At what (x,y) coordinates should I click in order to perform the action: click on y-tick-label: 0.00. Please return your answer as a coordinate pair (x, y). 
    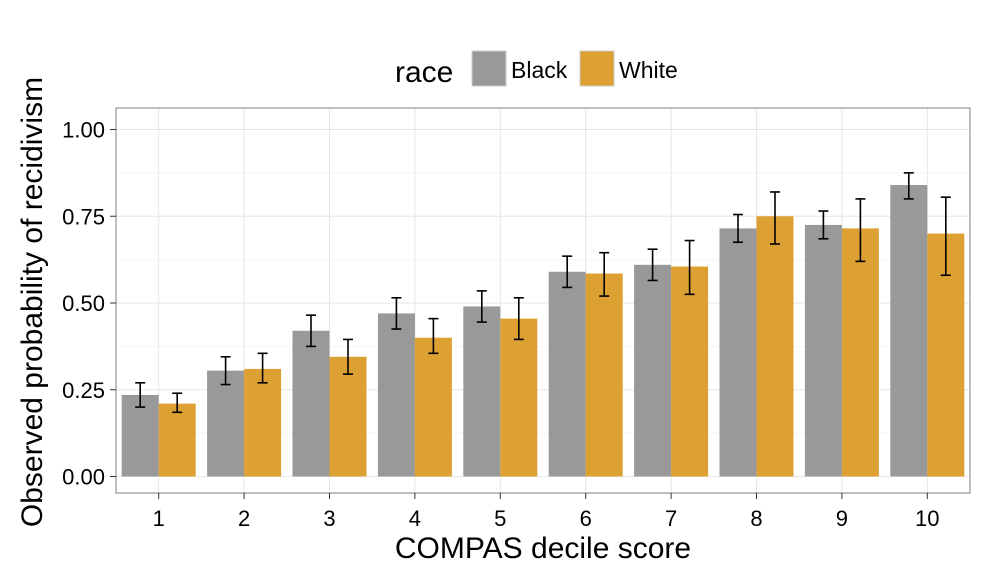
    Looking at the image, I should click on (83, 477).